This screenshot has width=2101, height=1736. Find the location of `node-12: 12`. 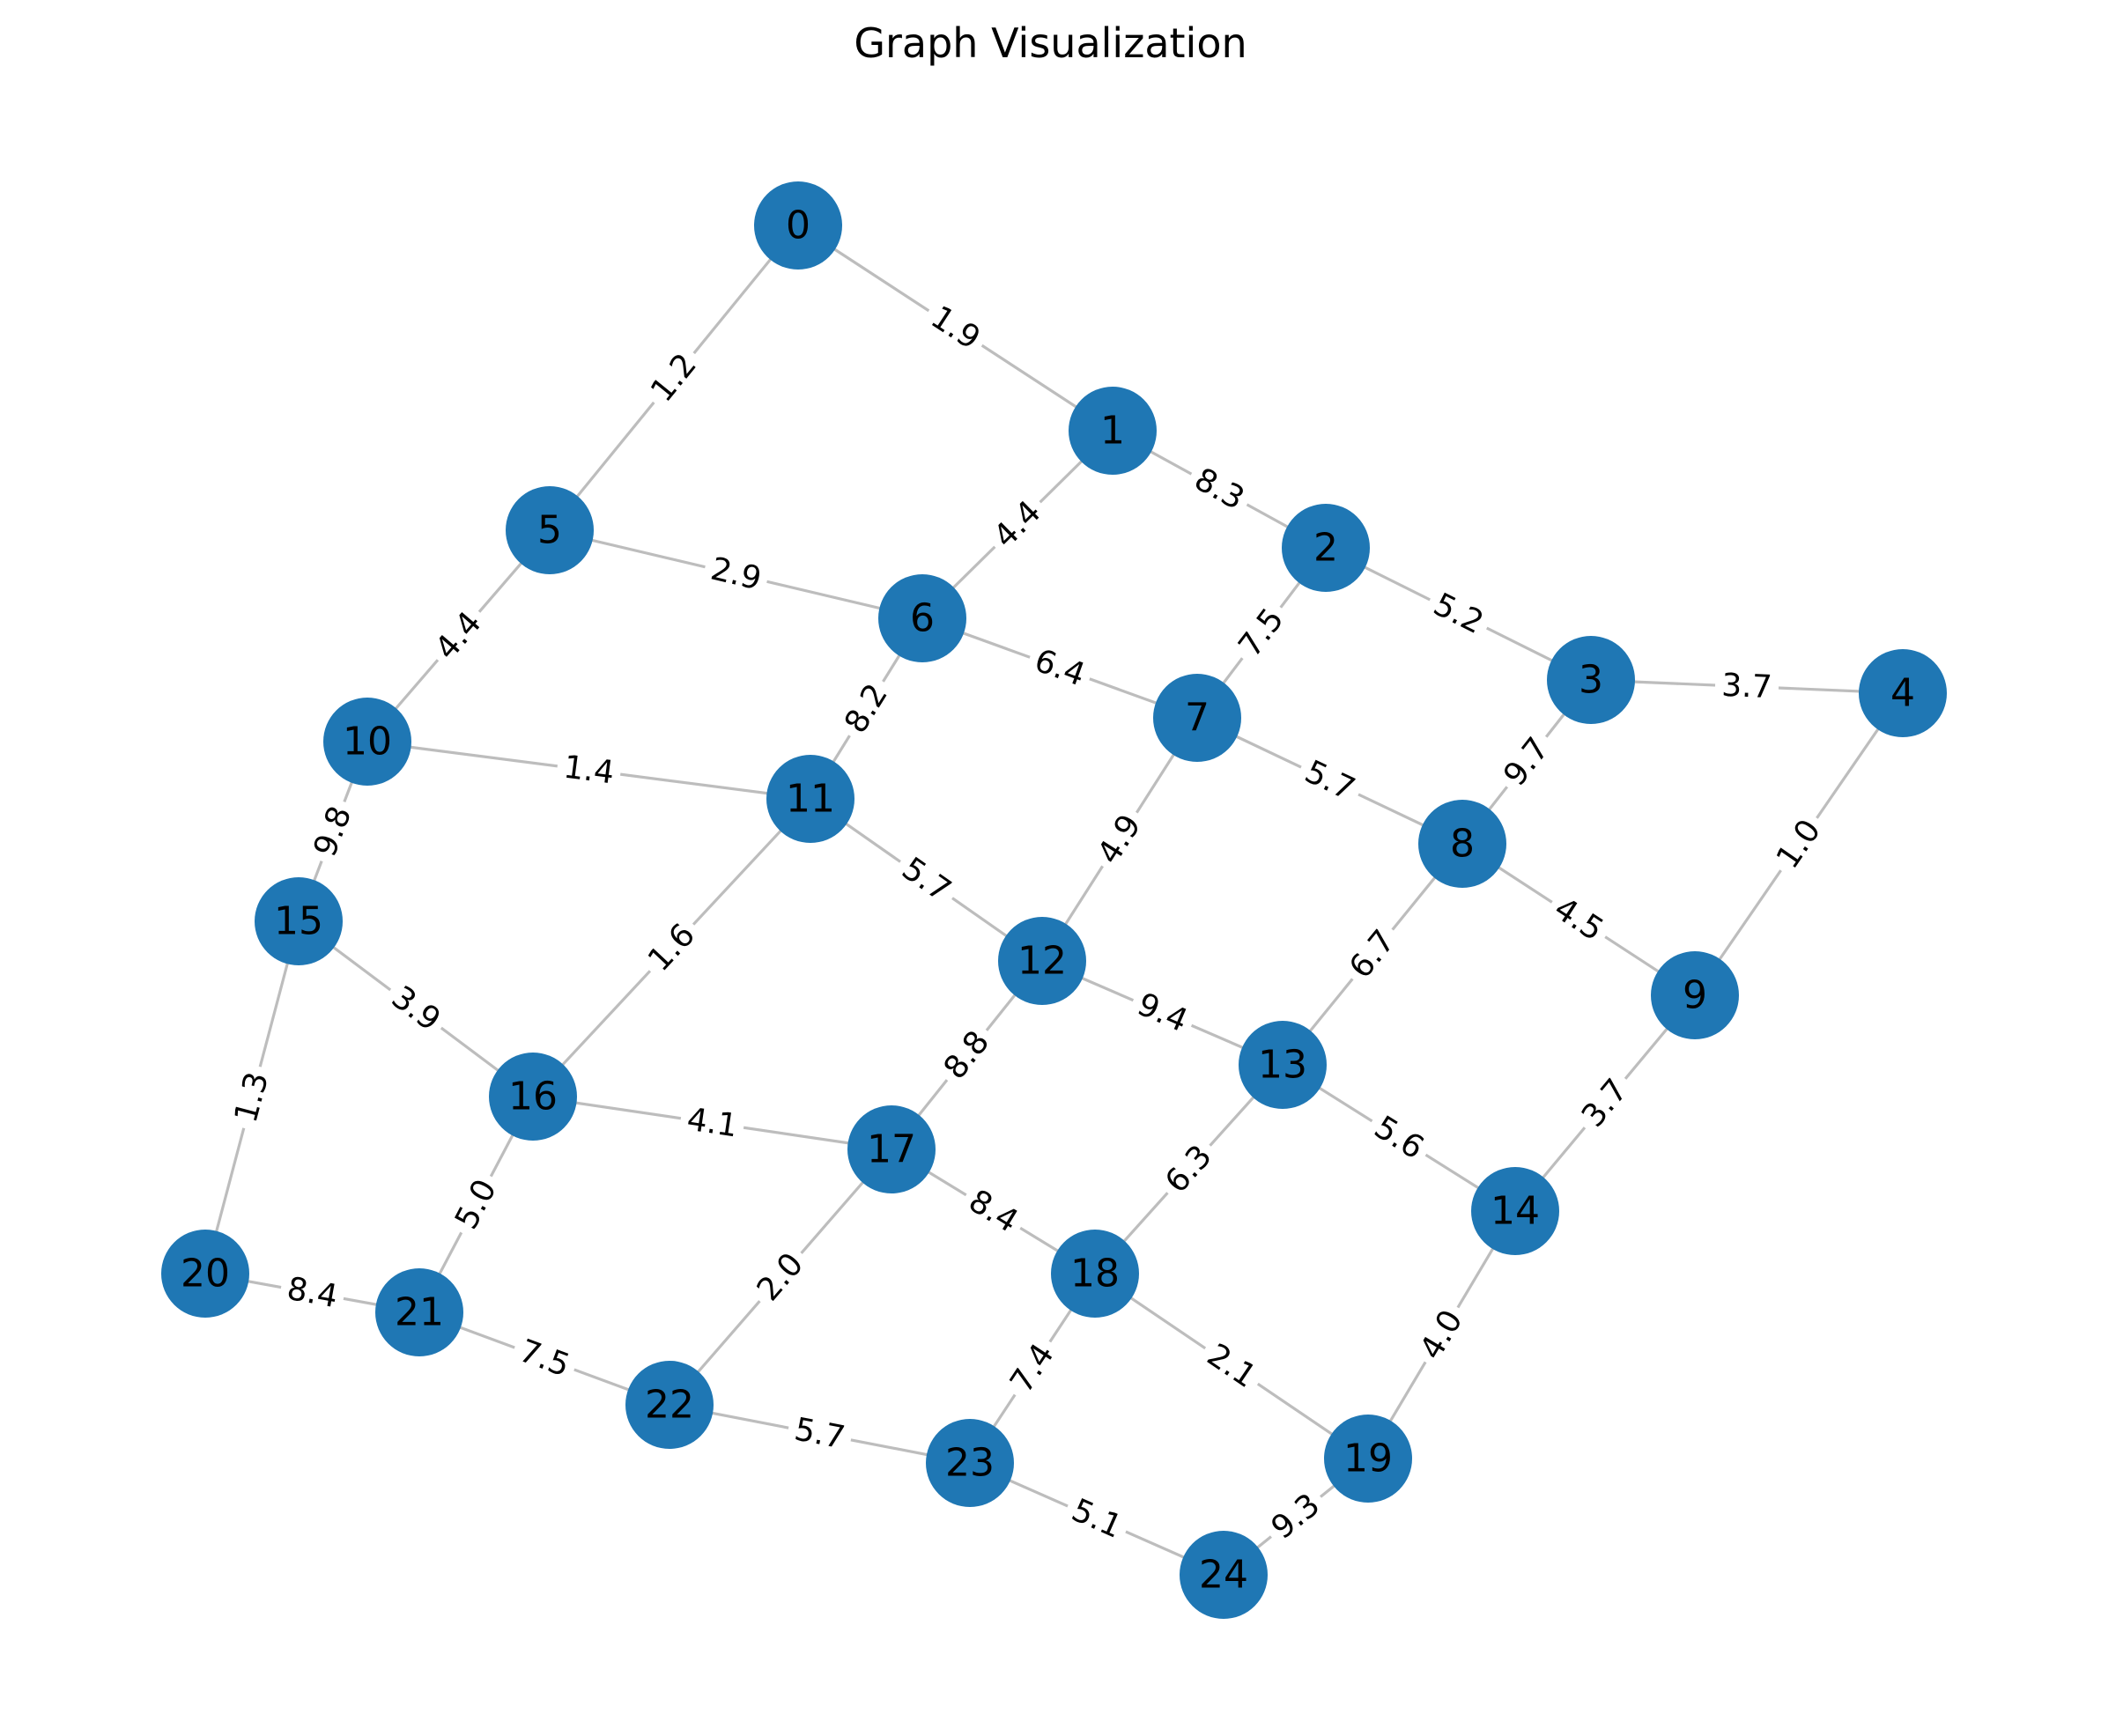

node-12: 12 is located at coordinates (1042, 961).